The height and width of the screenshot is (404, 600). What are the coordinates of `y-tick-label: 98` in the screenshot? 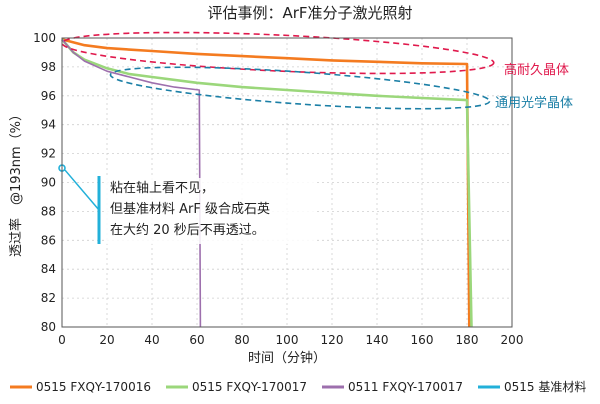 It's located at (48, 67).